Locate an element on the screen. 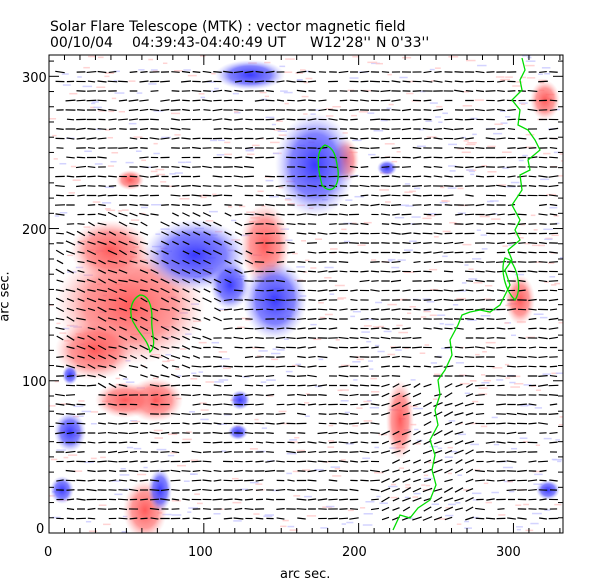 The width and height of the screenshot is (612, 585). negative-polarity-region is located at coordinates (275, 300).